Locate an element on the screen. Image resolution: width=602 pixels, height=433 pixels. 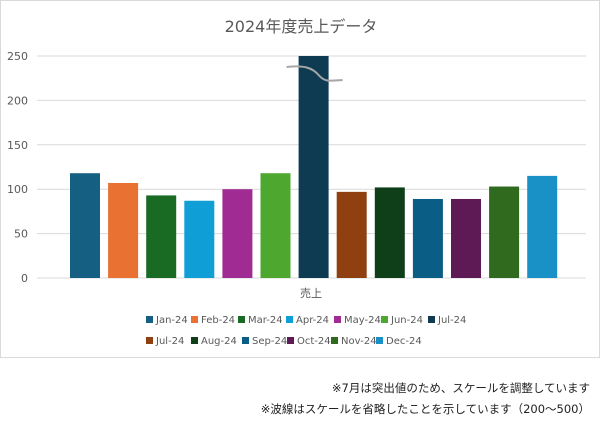
y-tick-label: 150 is located at coordinates (17, 145).